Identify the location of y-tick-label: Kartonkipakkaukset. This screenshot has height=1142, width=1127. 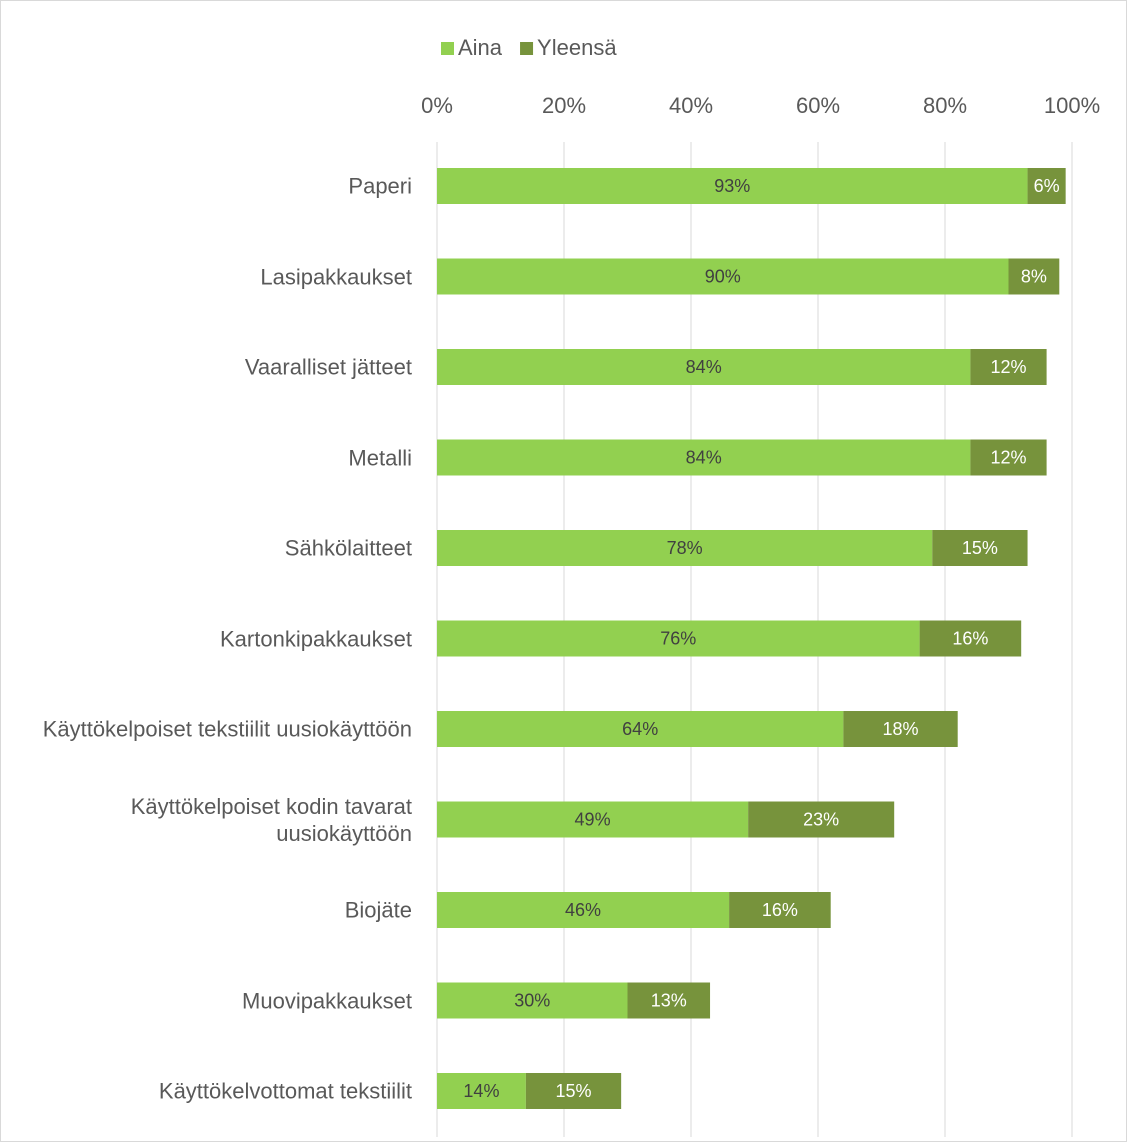
(316, 638).